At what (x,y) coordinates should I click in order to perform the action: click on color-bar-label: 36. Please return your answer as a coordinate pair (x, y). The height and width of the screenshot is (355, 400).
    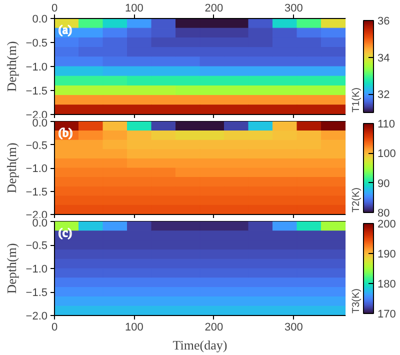
    Looking at the image, I should click on (384, 22).